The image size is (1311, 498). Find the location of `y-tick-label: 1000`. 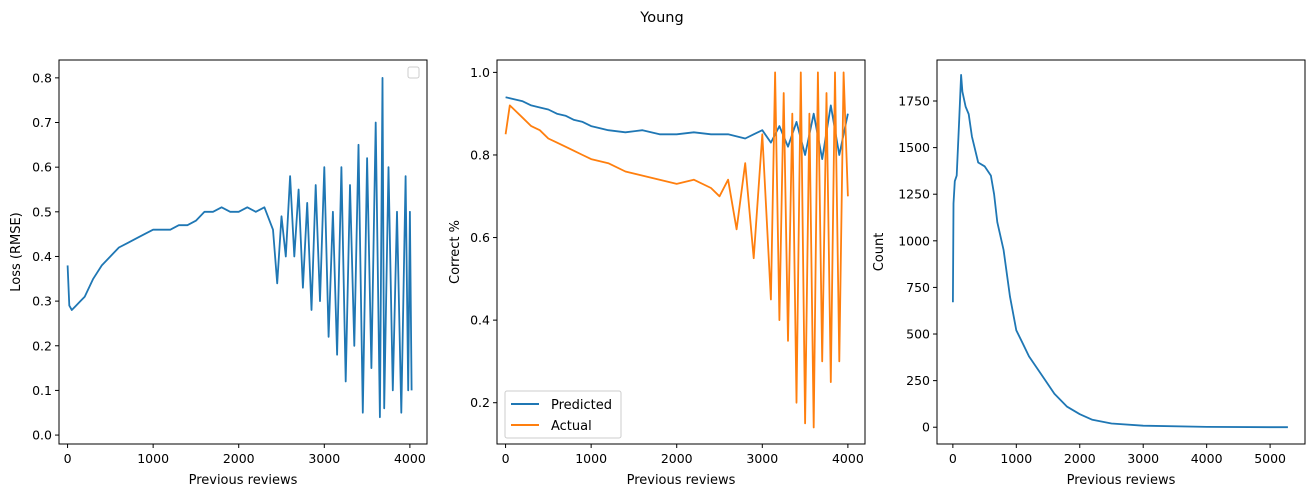

y-tick-label: 1000 is located at coordinates (914, 240).